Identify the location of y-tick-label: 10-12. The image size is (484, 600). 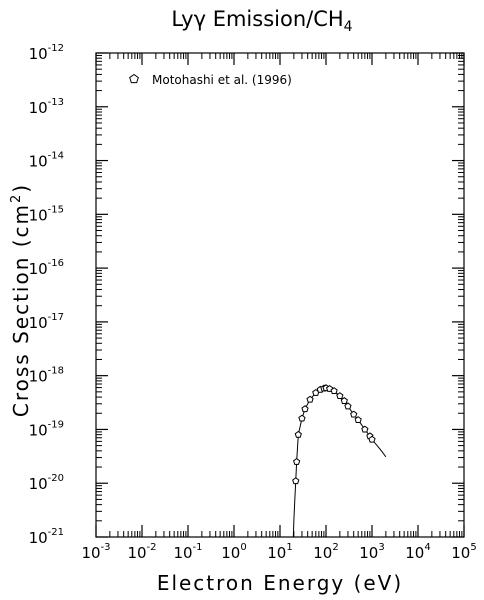
(46, 53).